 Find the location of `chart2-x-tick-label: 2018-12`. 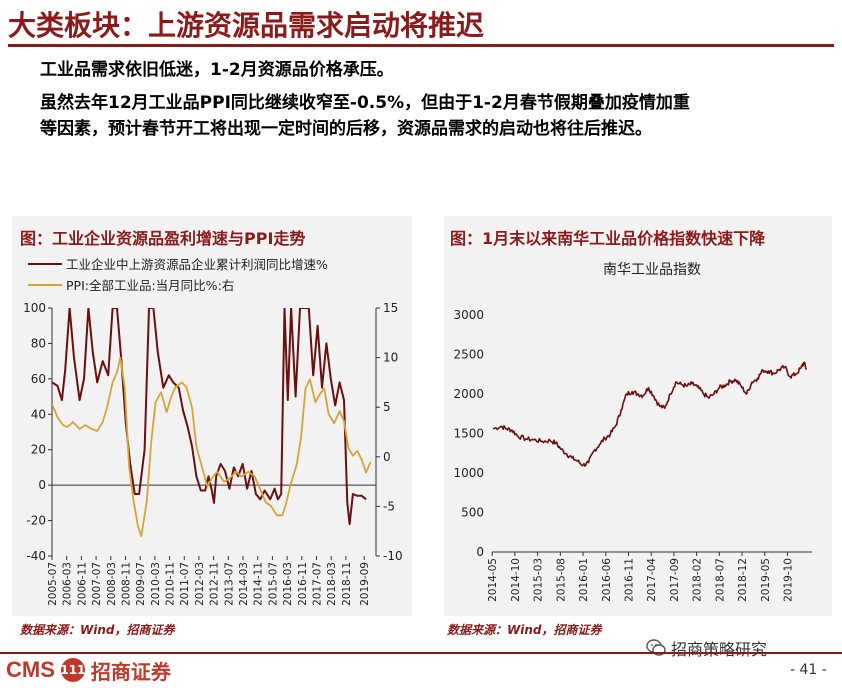

chart2-x-tick-label: 2018-12 is located at coordinates (743, 580).